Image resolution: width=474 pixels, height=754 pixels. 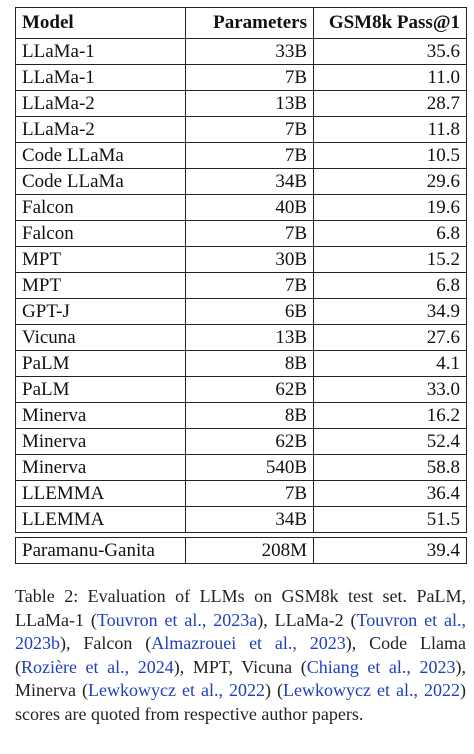 I want to click on table-row: Falcon 7B 6.8, so click(x=241, y=233).